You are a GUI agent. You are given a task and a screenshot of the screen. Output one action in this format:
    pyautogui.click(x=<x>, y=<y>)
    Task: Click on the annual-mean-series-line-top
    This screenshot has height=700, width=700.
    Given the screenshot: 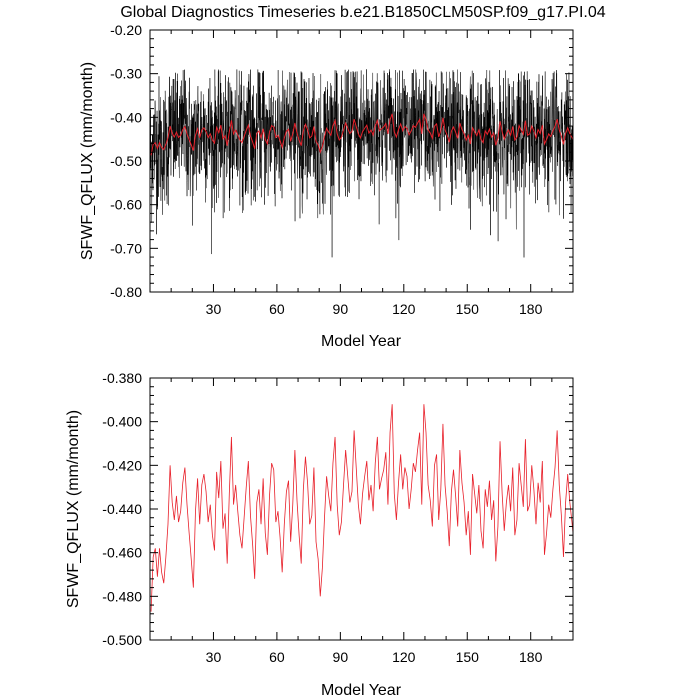 What is the action you would take?
    pyautogui.click(x=361, y=134)
    